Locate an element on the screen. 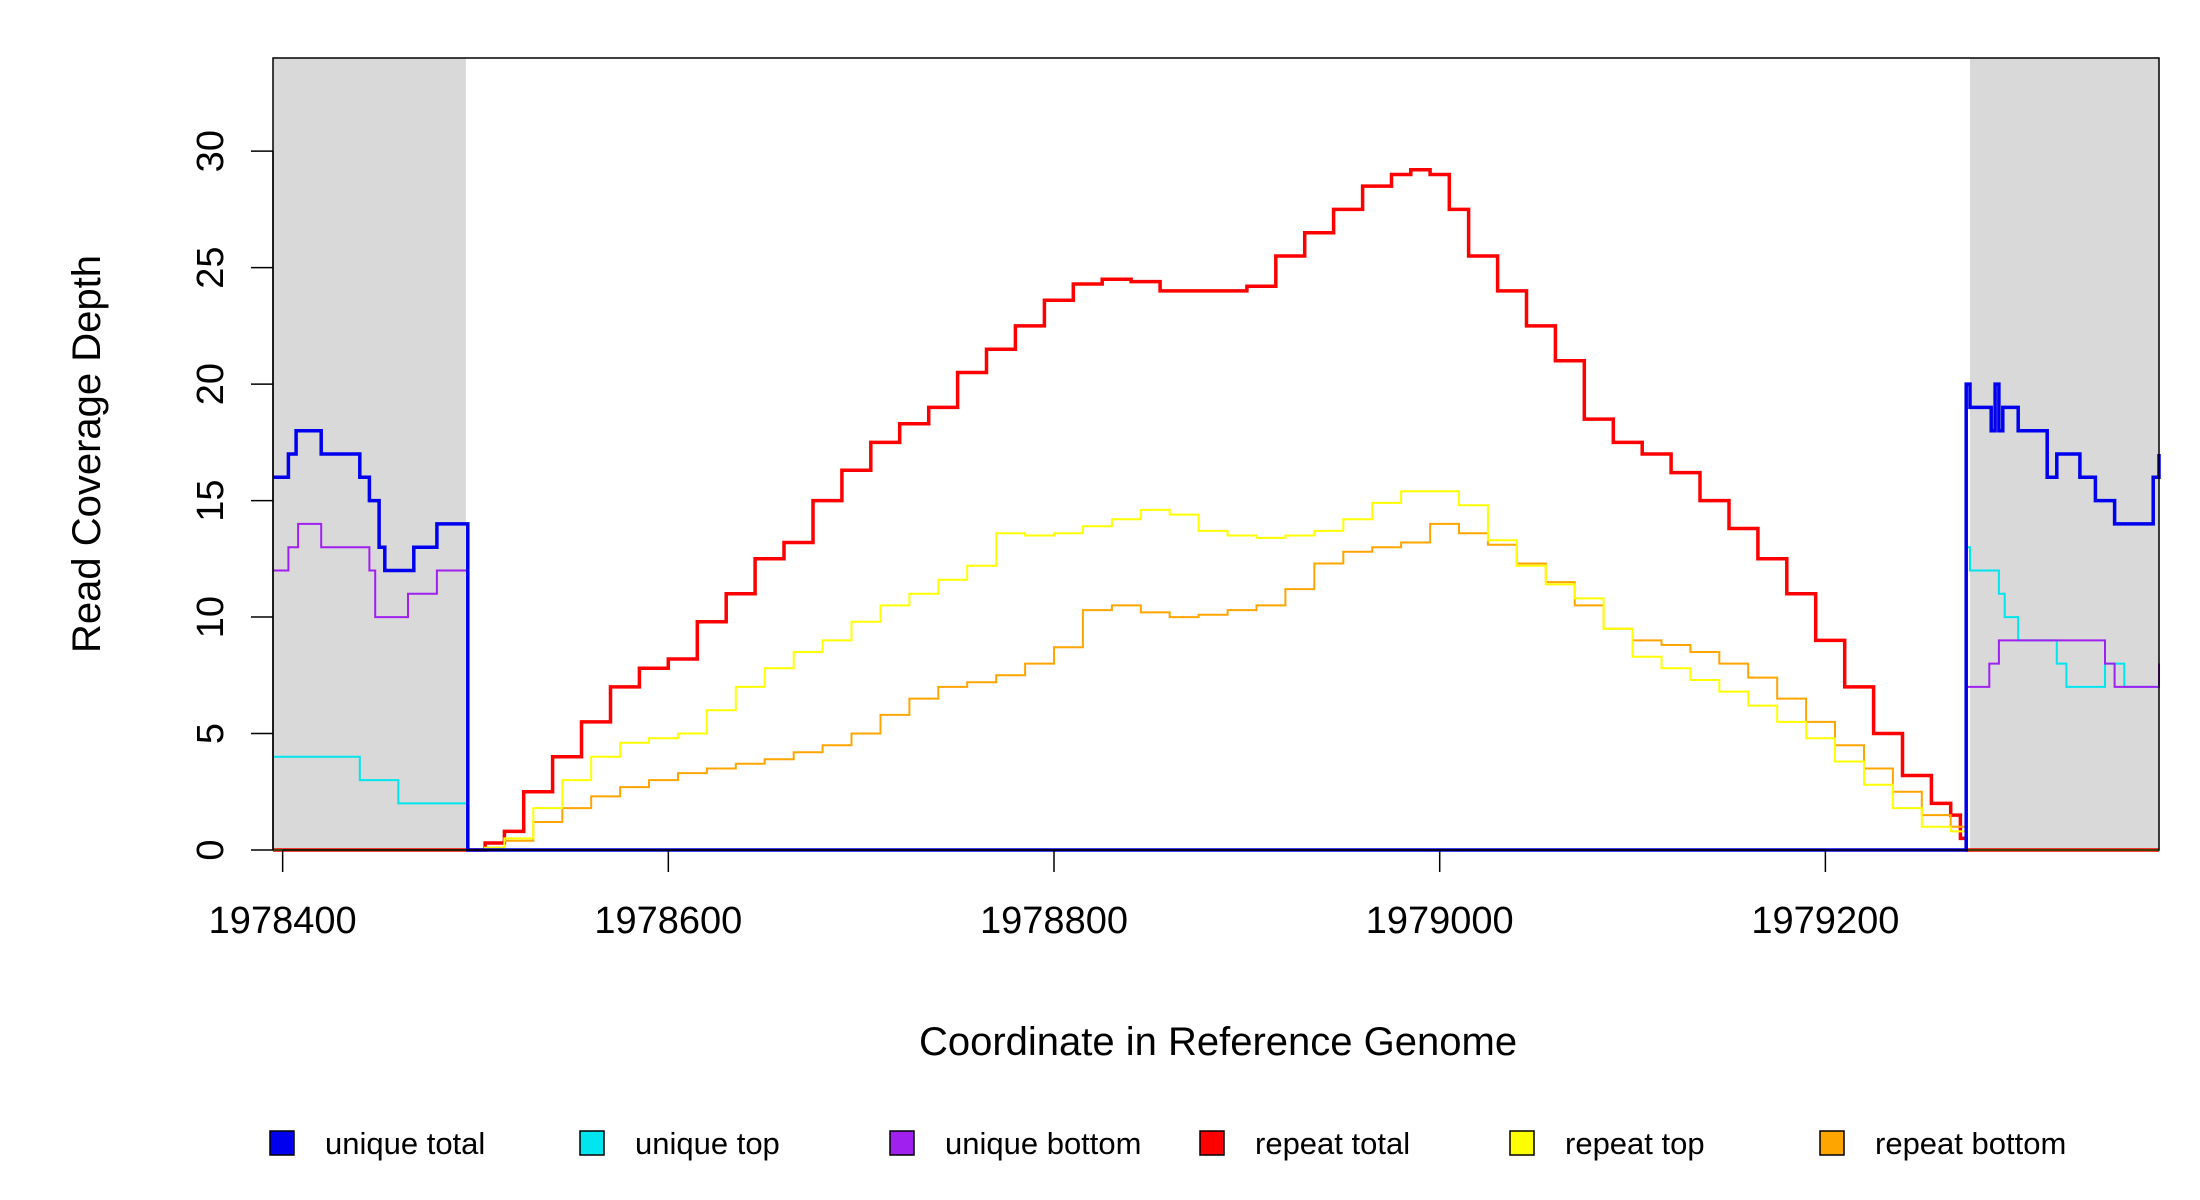 Image resolution: width=2200 pixels, height=1200 pixels. y-tick-label: 10 is located at coordinates (211, 617).